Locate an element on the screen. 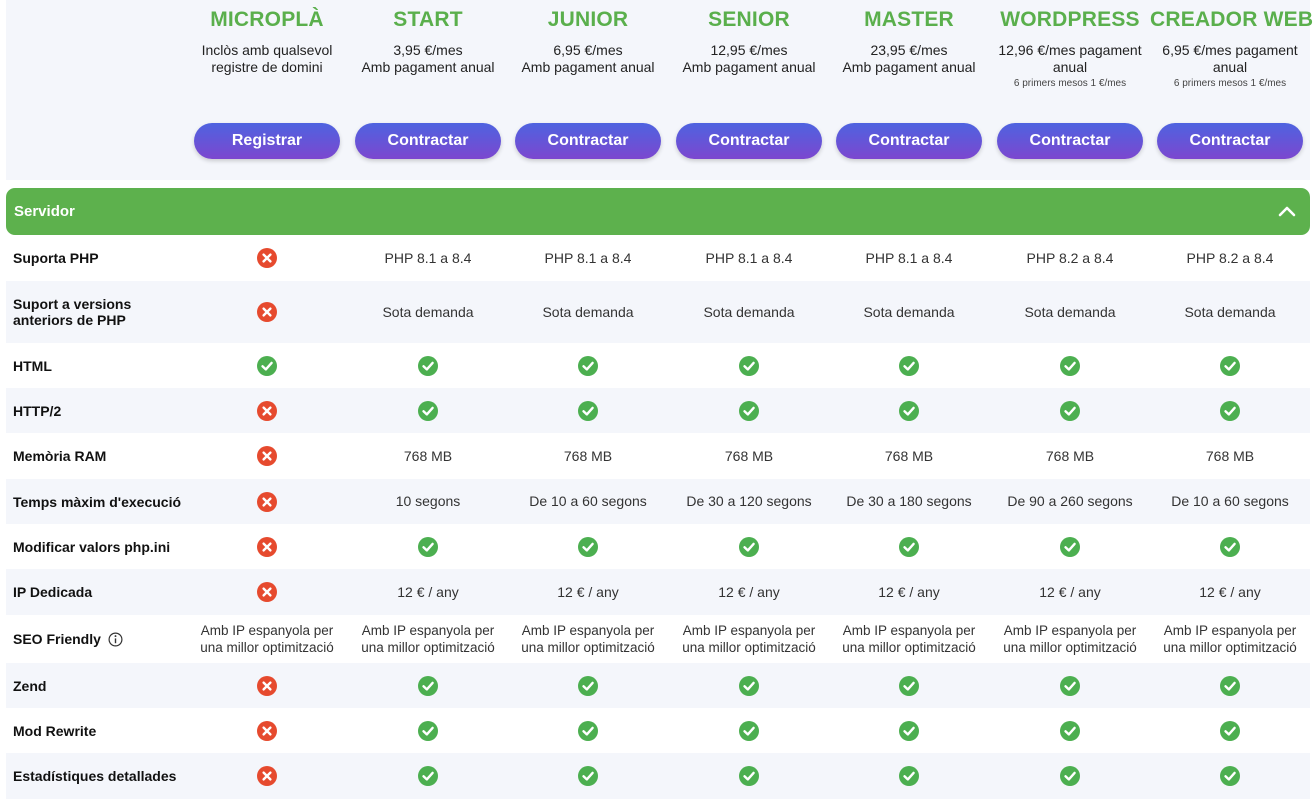 This screenshot has width=1314, height=799. feature-label: Suport a versions anteriors de PHP is located at coordinates (100, 312).